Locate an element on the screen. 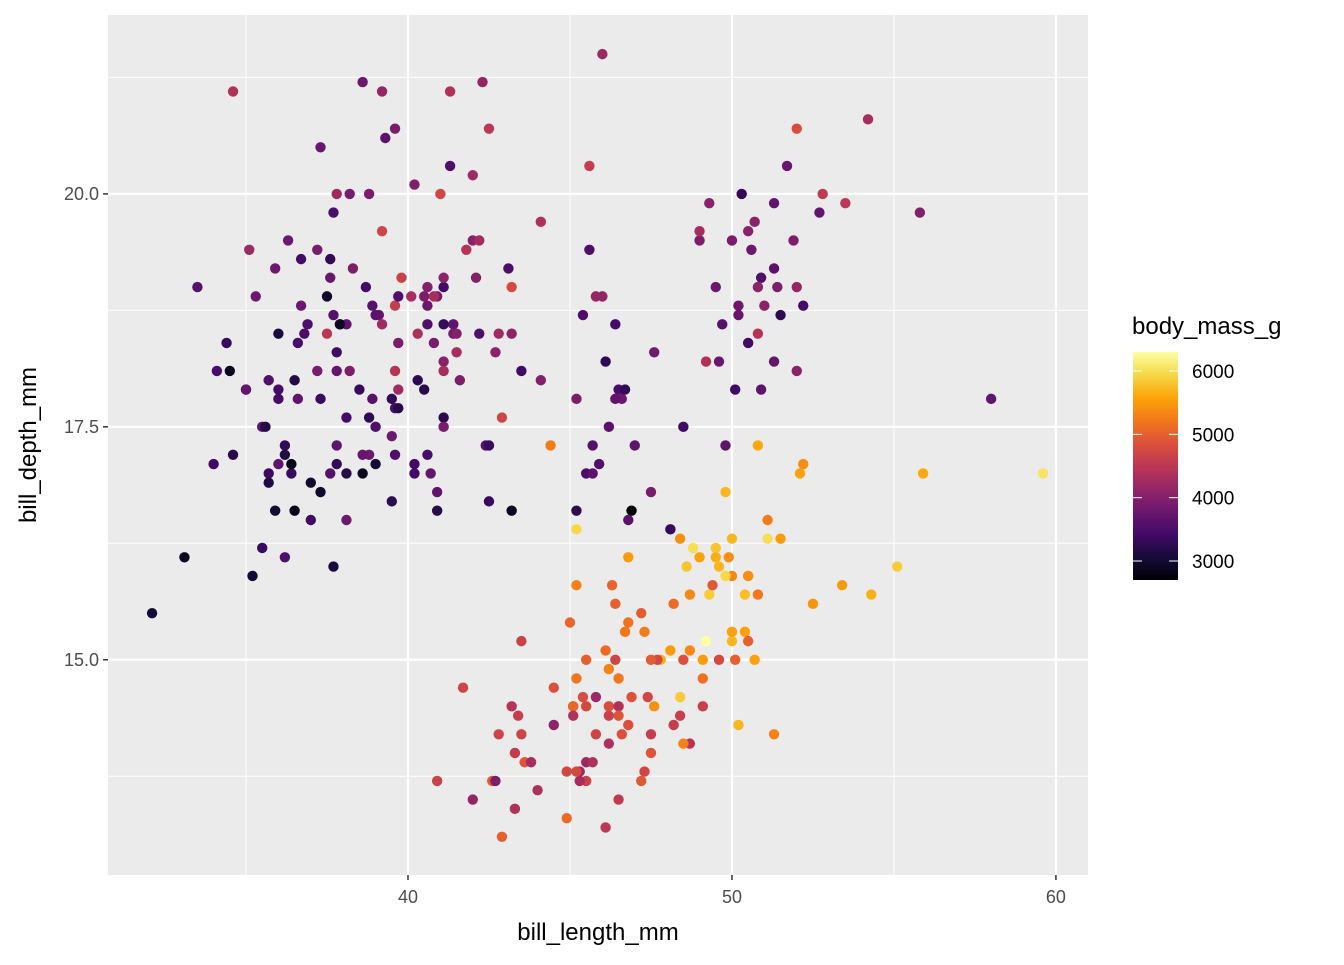 The image size is (1344, 965). x-tick-label: 50 is located at coordinates (732, 897).